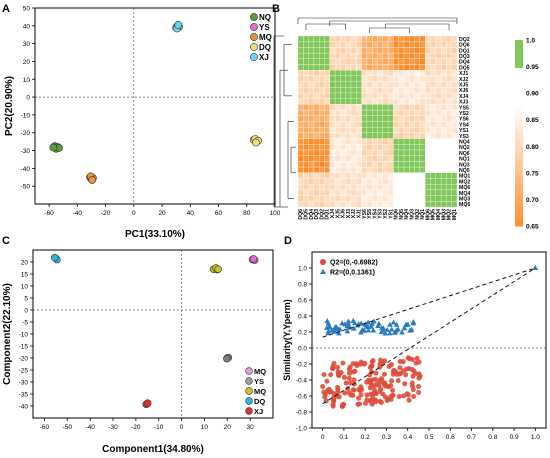  Describe the element at coordinates (323, 262) in the screenshot. I see `d-legend-q2-marker` at that location.